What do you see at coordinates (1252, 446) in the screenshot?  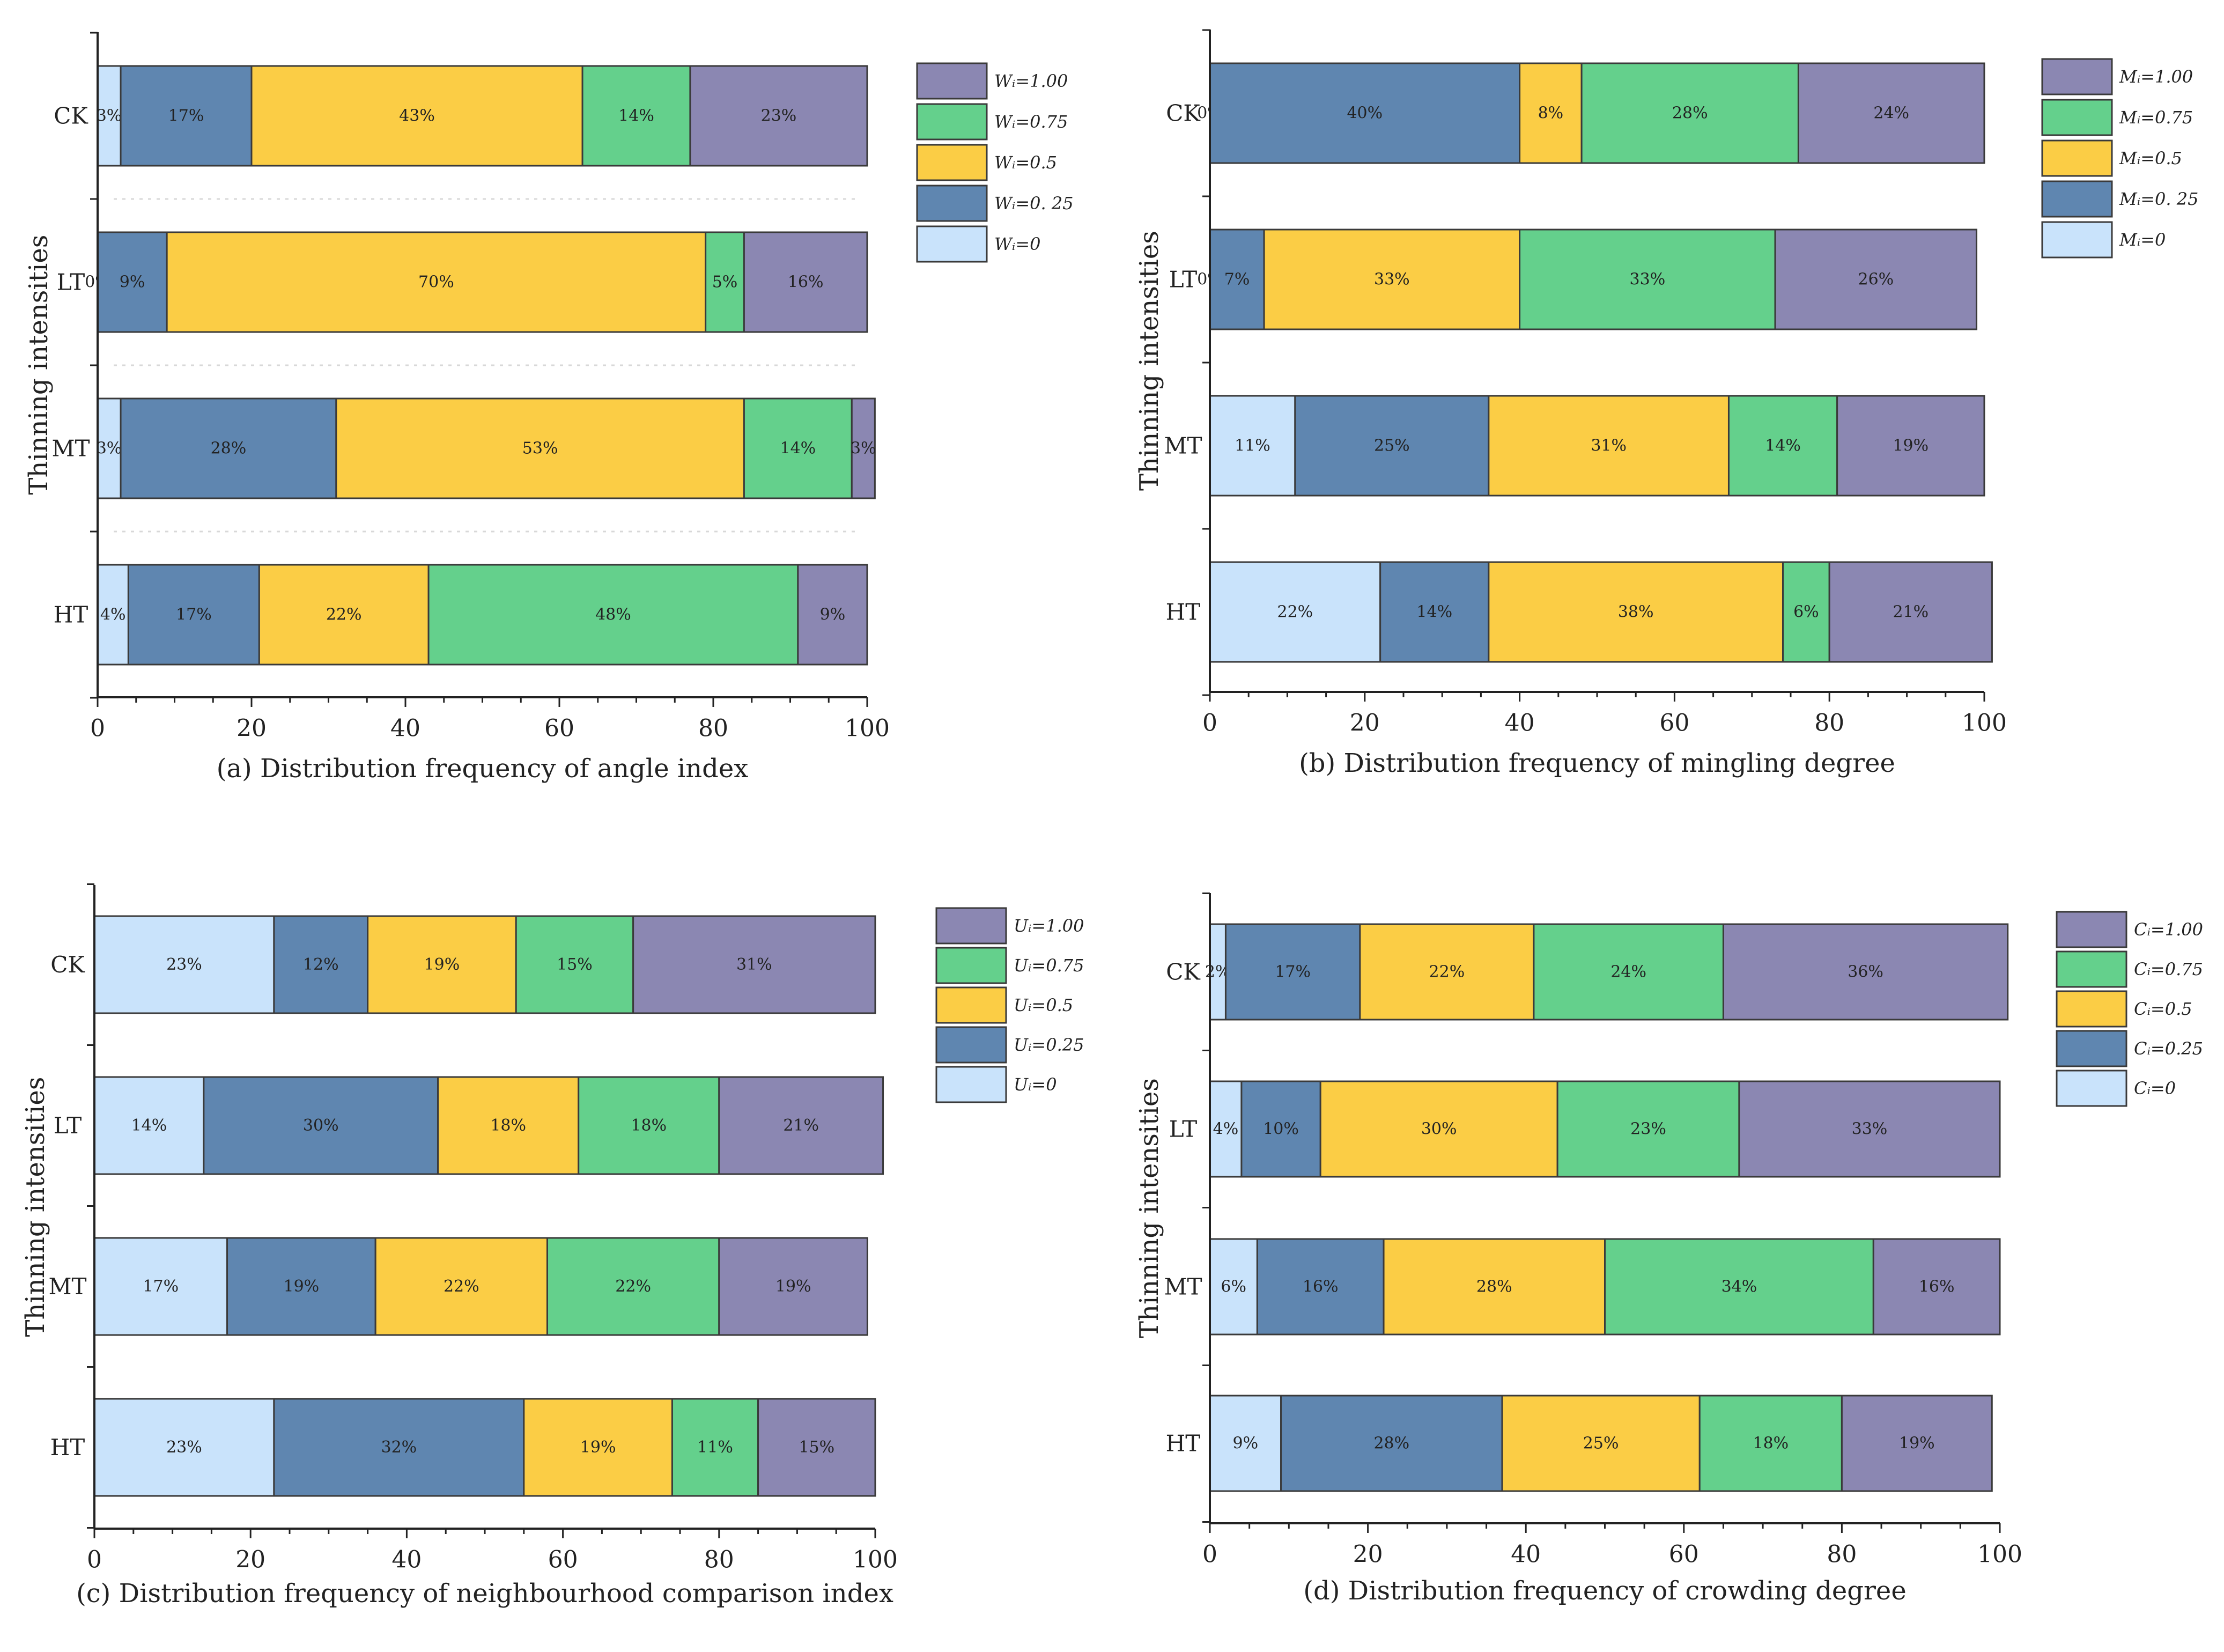 I see `bar-value-label: 11%` at bounding box center [1252, 446].